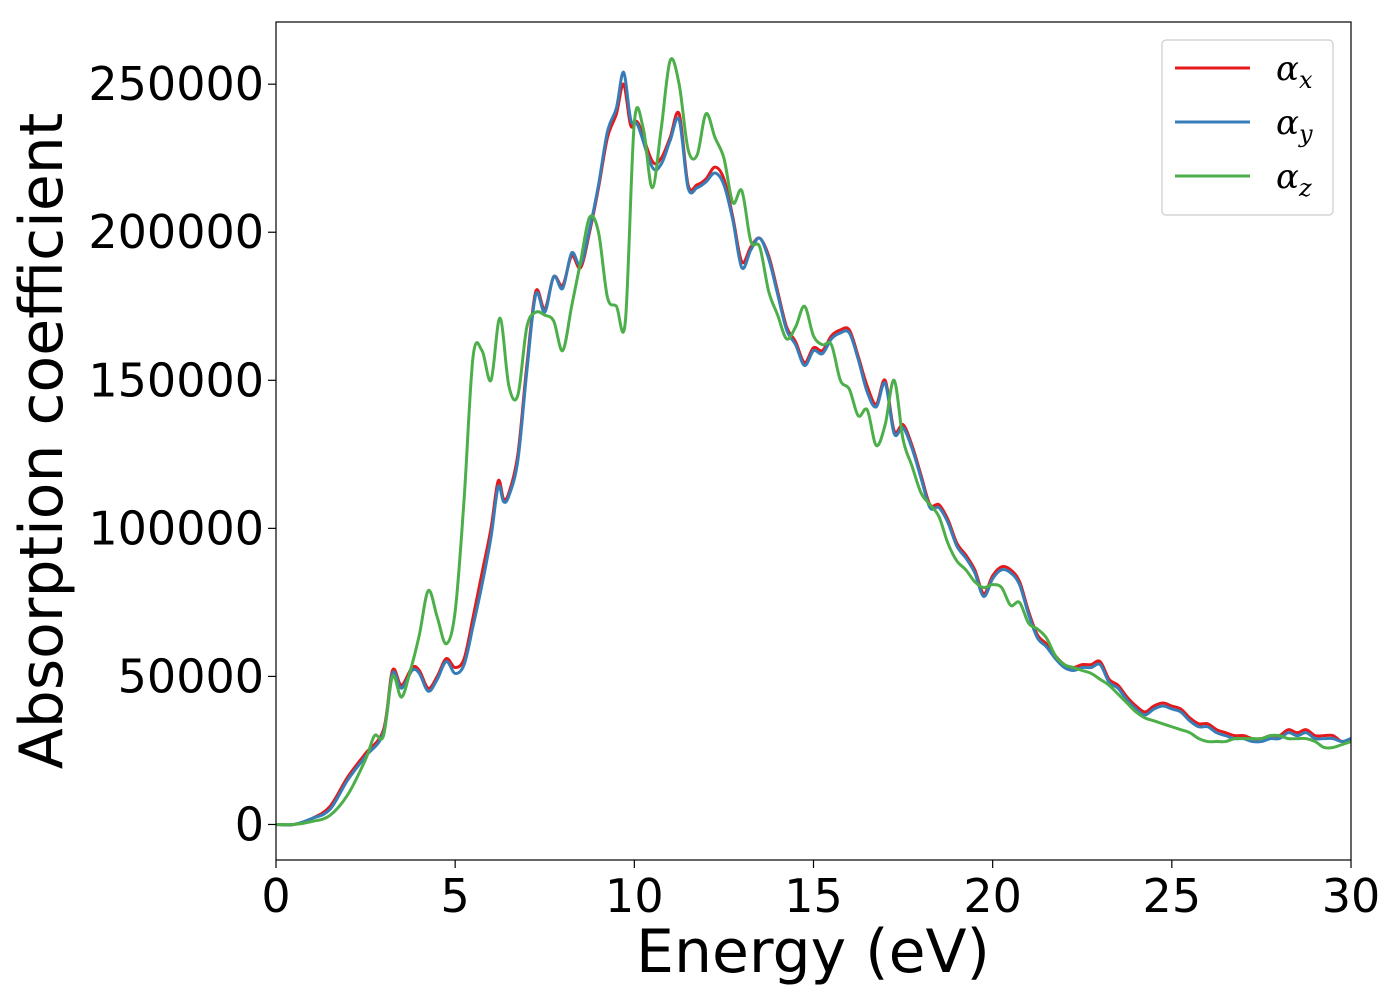 The height and width of the screenshot is (1000, 1400). What do you see at coordinates (634, 896) in the screenshot?
I see `x-tick-label: 10` at bounding box center [634, 896].